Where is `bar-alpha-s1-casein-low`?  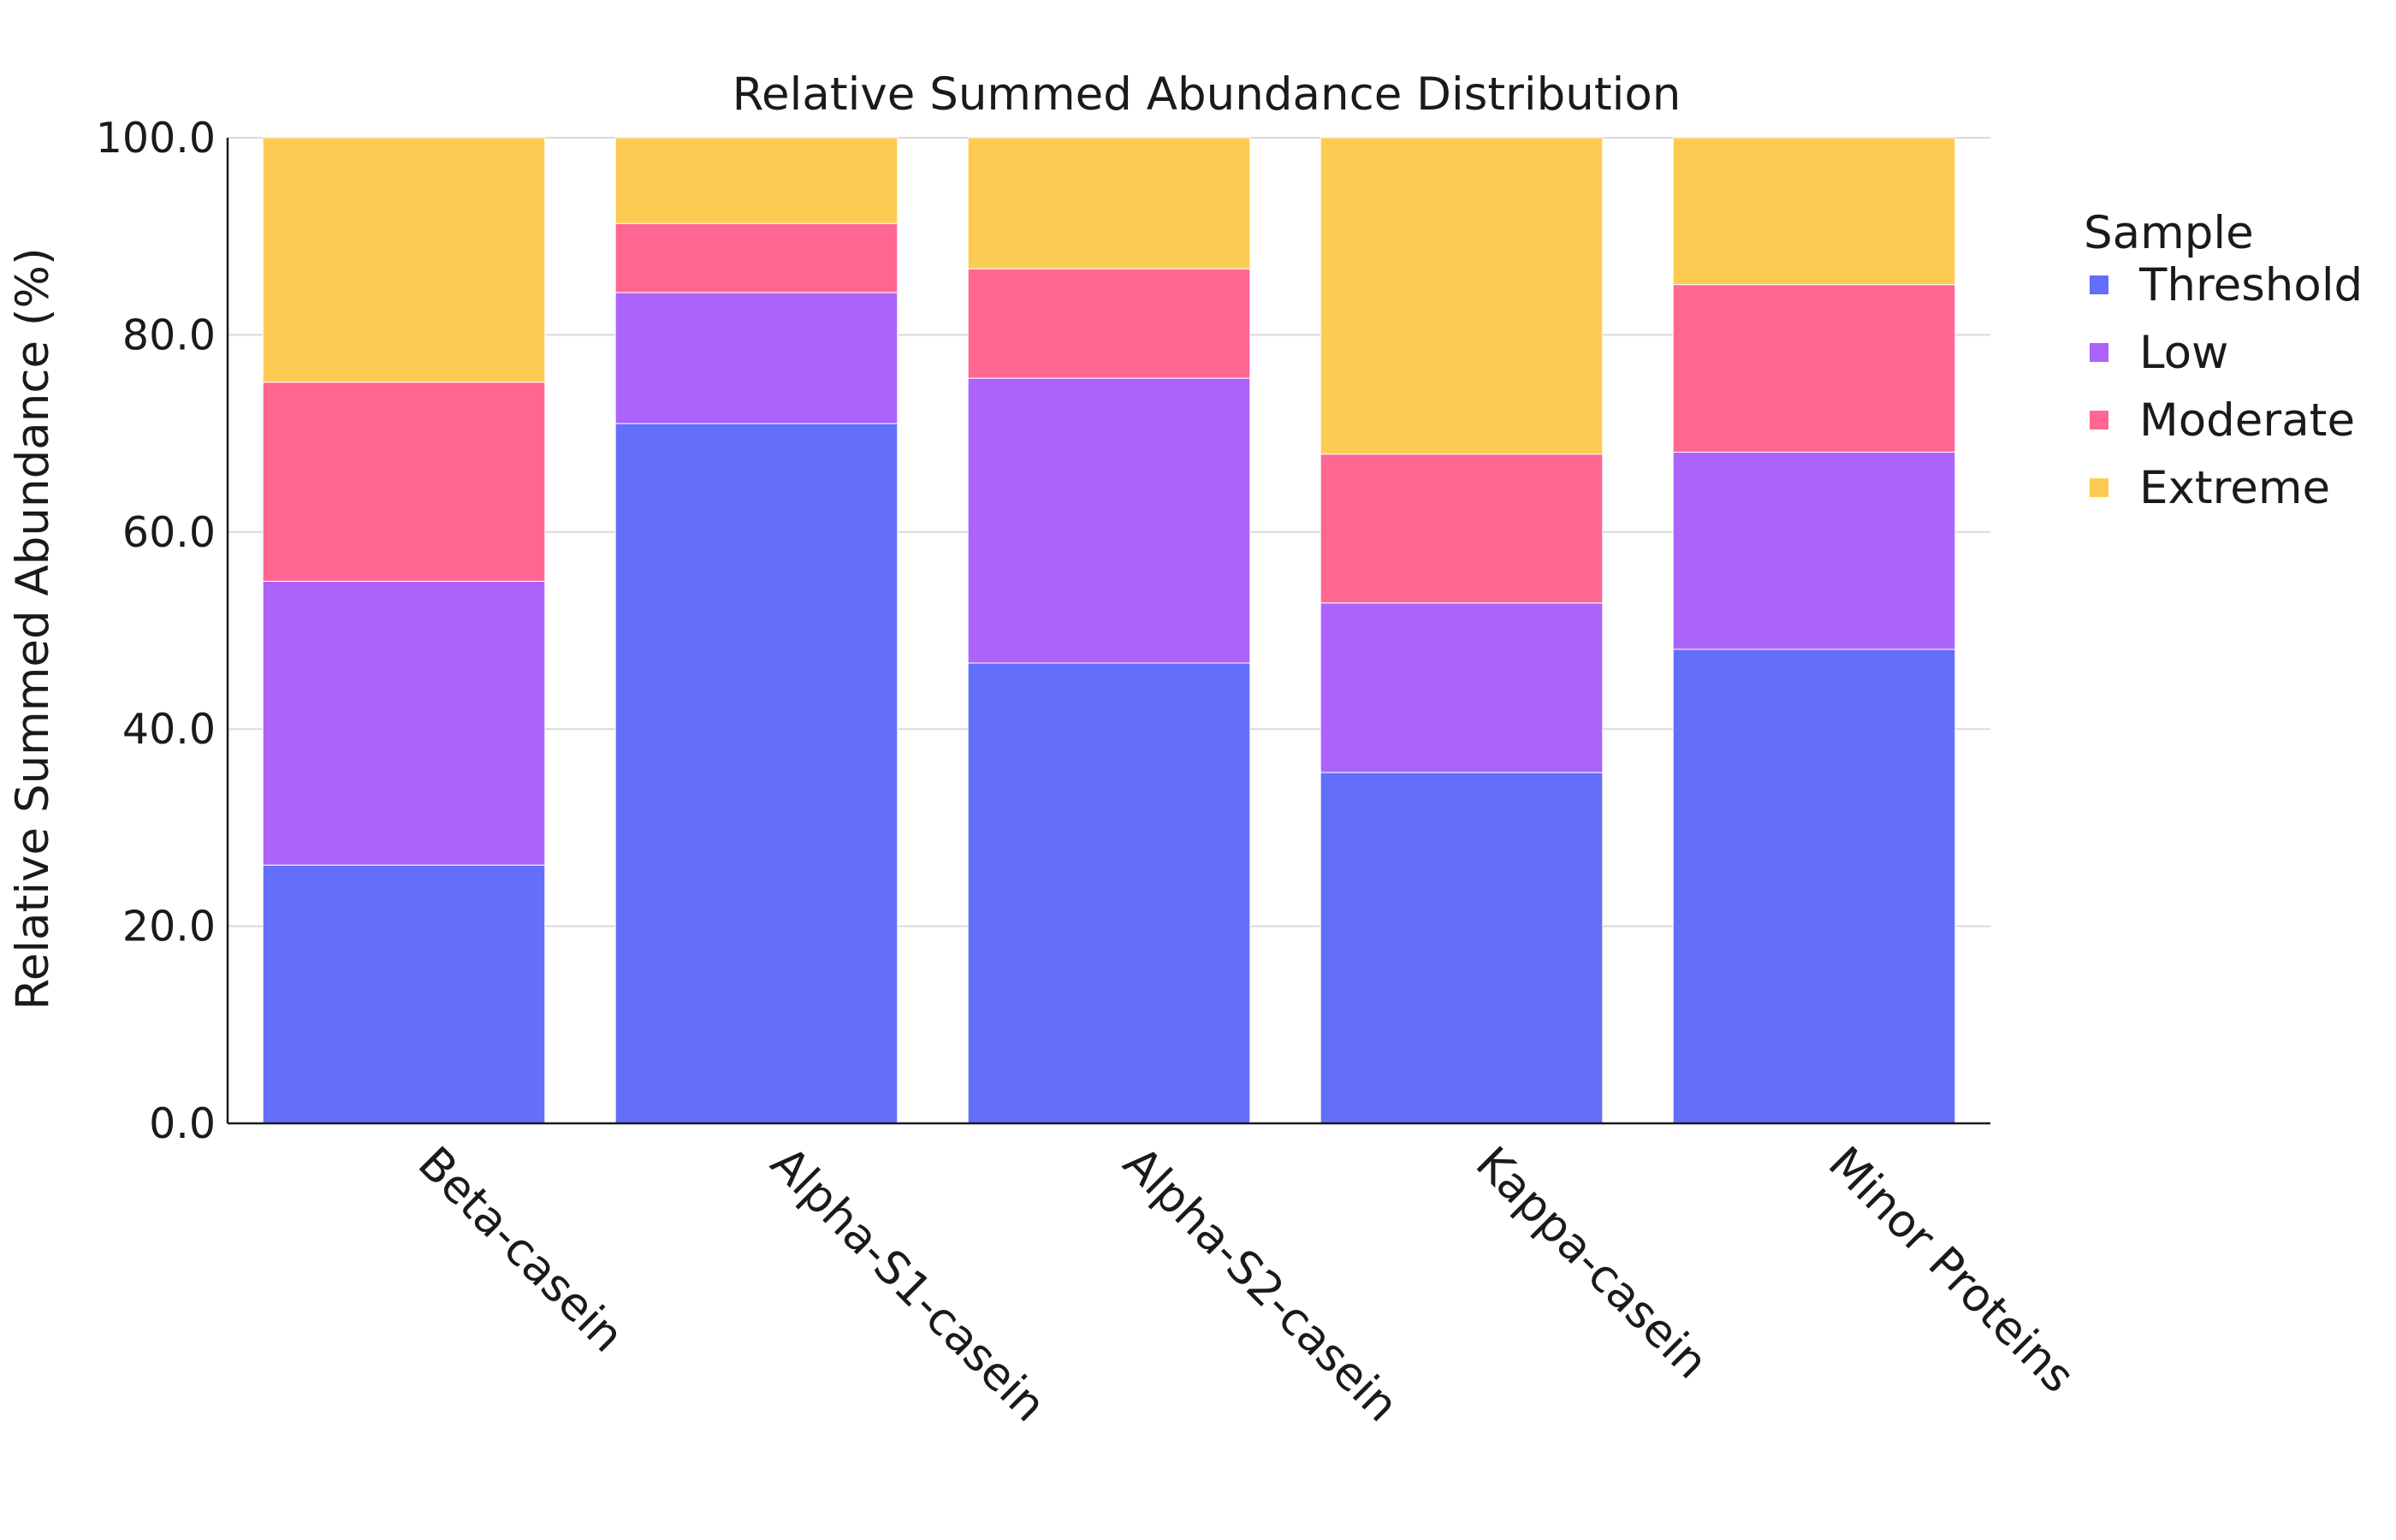
bar-alpha-s1-casein-low is located at coordinates (756, 358).